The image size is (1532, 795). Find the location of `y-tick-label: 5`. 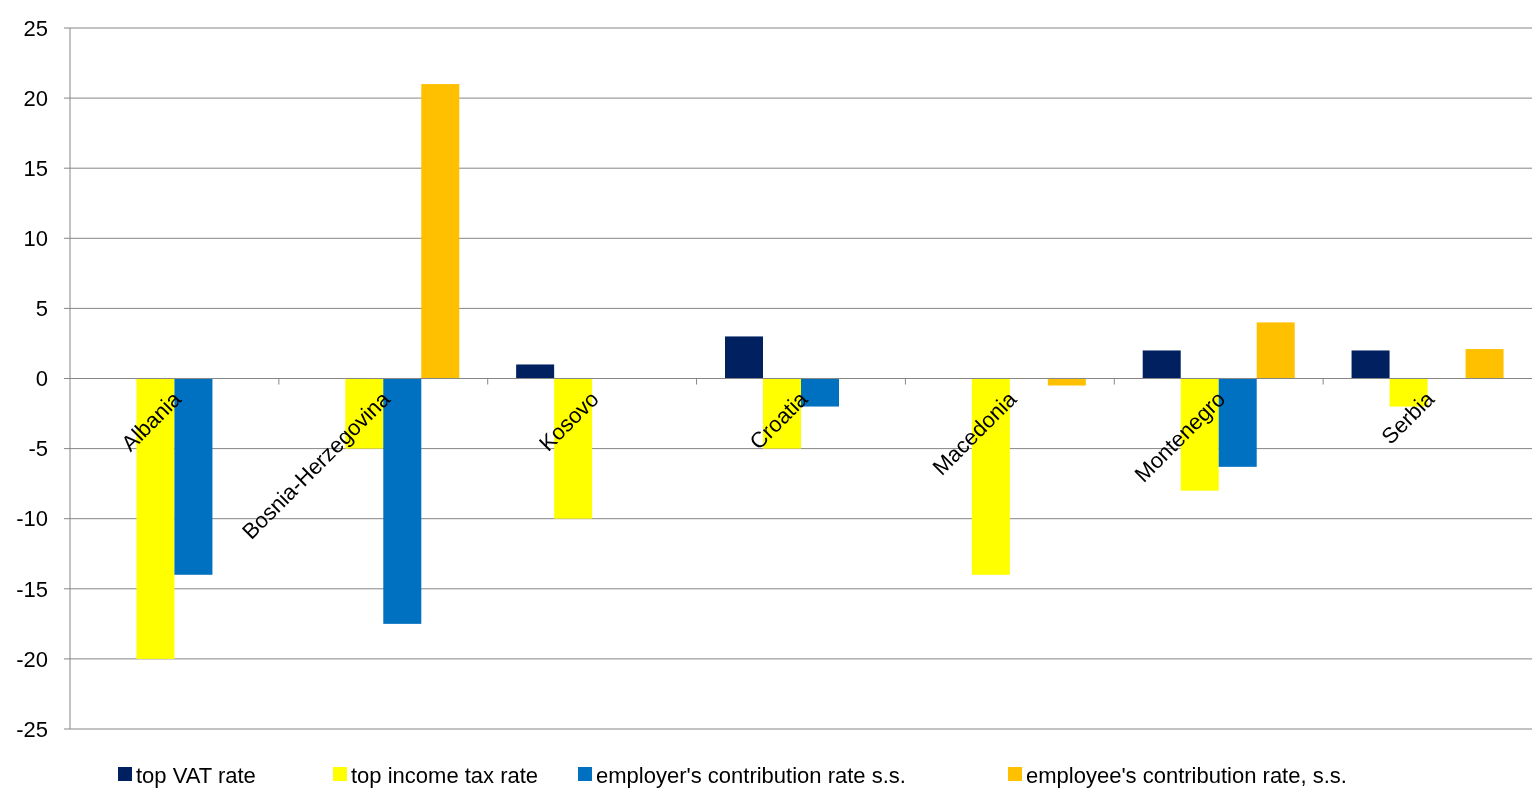

y-tick-label: 5 is located at coordinates (41, 309).